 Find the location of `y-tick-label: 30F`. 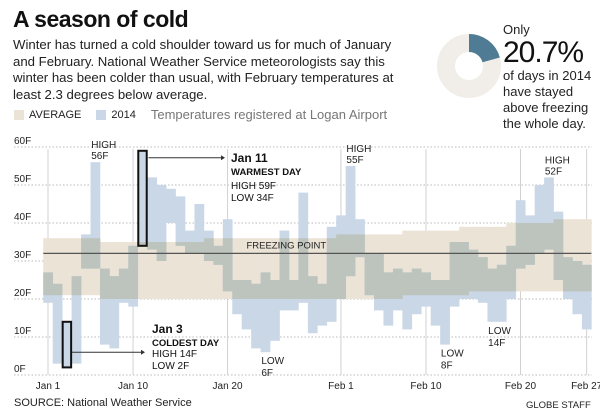

y-tick-label: 30F is located at coordinates (22, 255).